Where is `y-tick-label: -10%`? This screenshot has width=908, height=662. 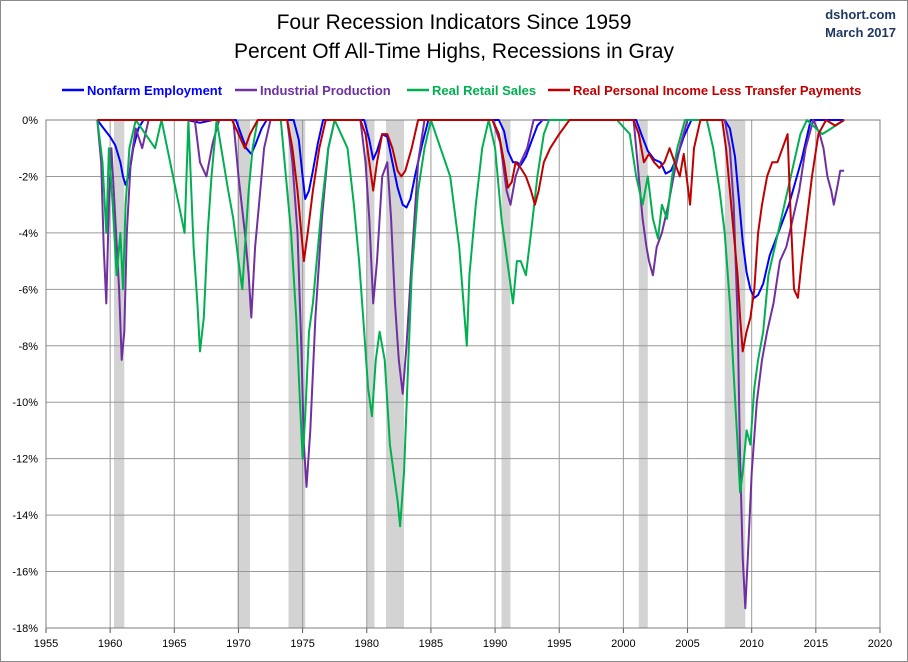 y-tick-label: -10% is located at coordinates (25, 403).